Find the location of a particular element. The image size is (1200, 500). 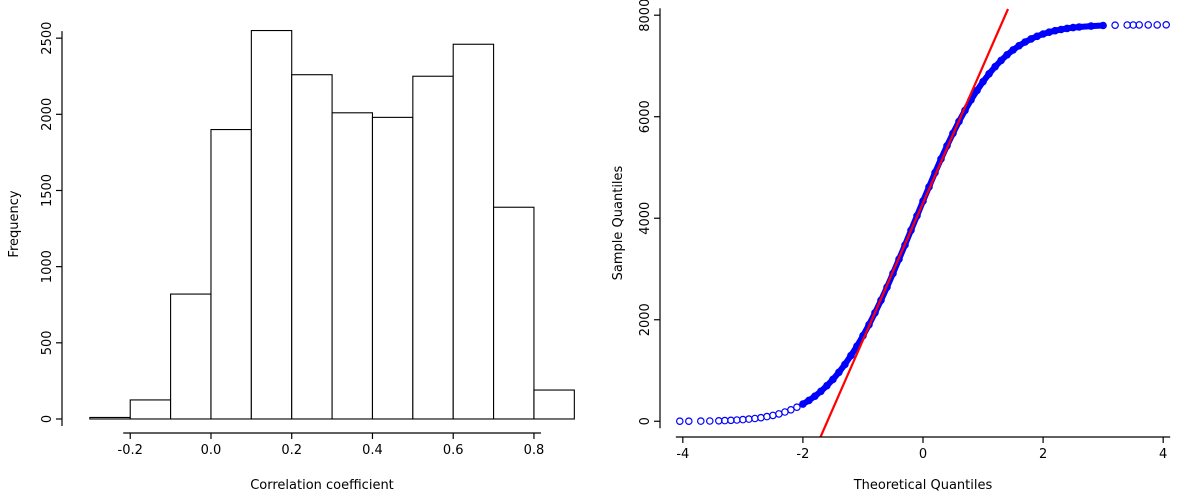

x-tick-label: -4 is located at coordinates (682, 454).